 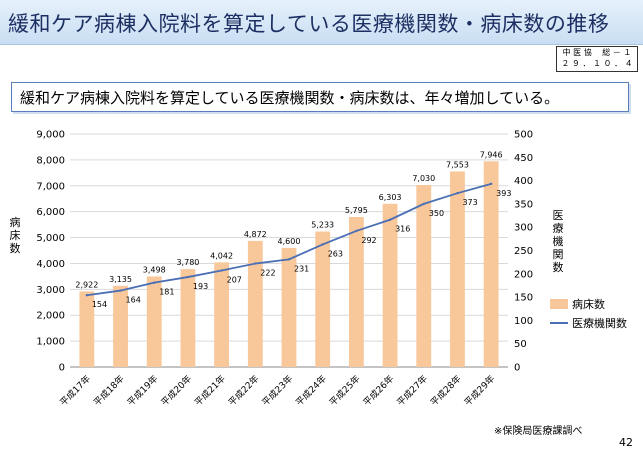 What do you see at coordinates (412, 391) in the screenshot?
I see `x-axis-tick: 平成27年` at bounding box center [412, 391].